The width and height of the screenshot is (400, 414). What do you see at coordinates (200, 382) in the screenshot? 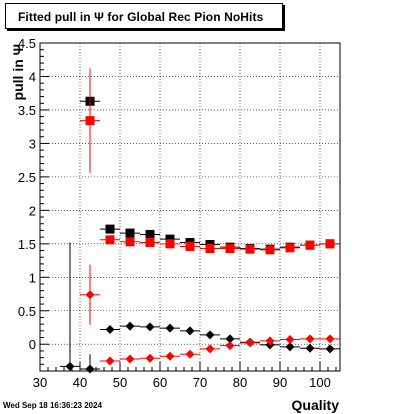
I see `x-tick-label: 70` at bounding box center [200, 382].